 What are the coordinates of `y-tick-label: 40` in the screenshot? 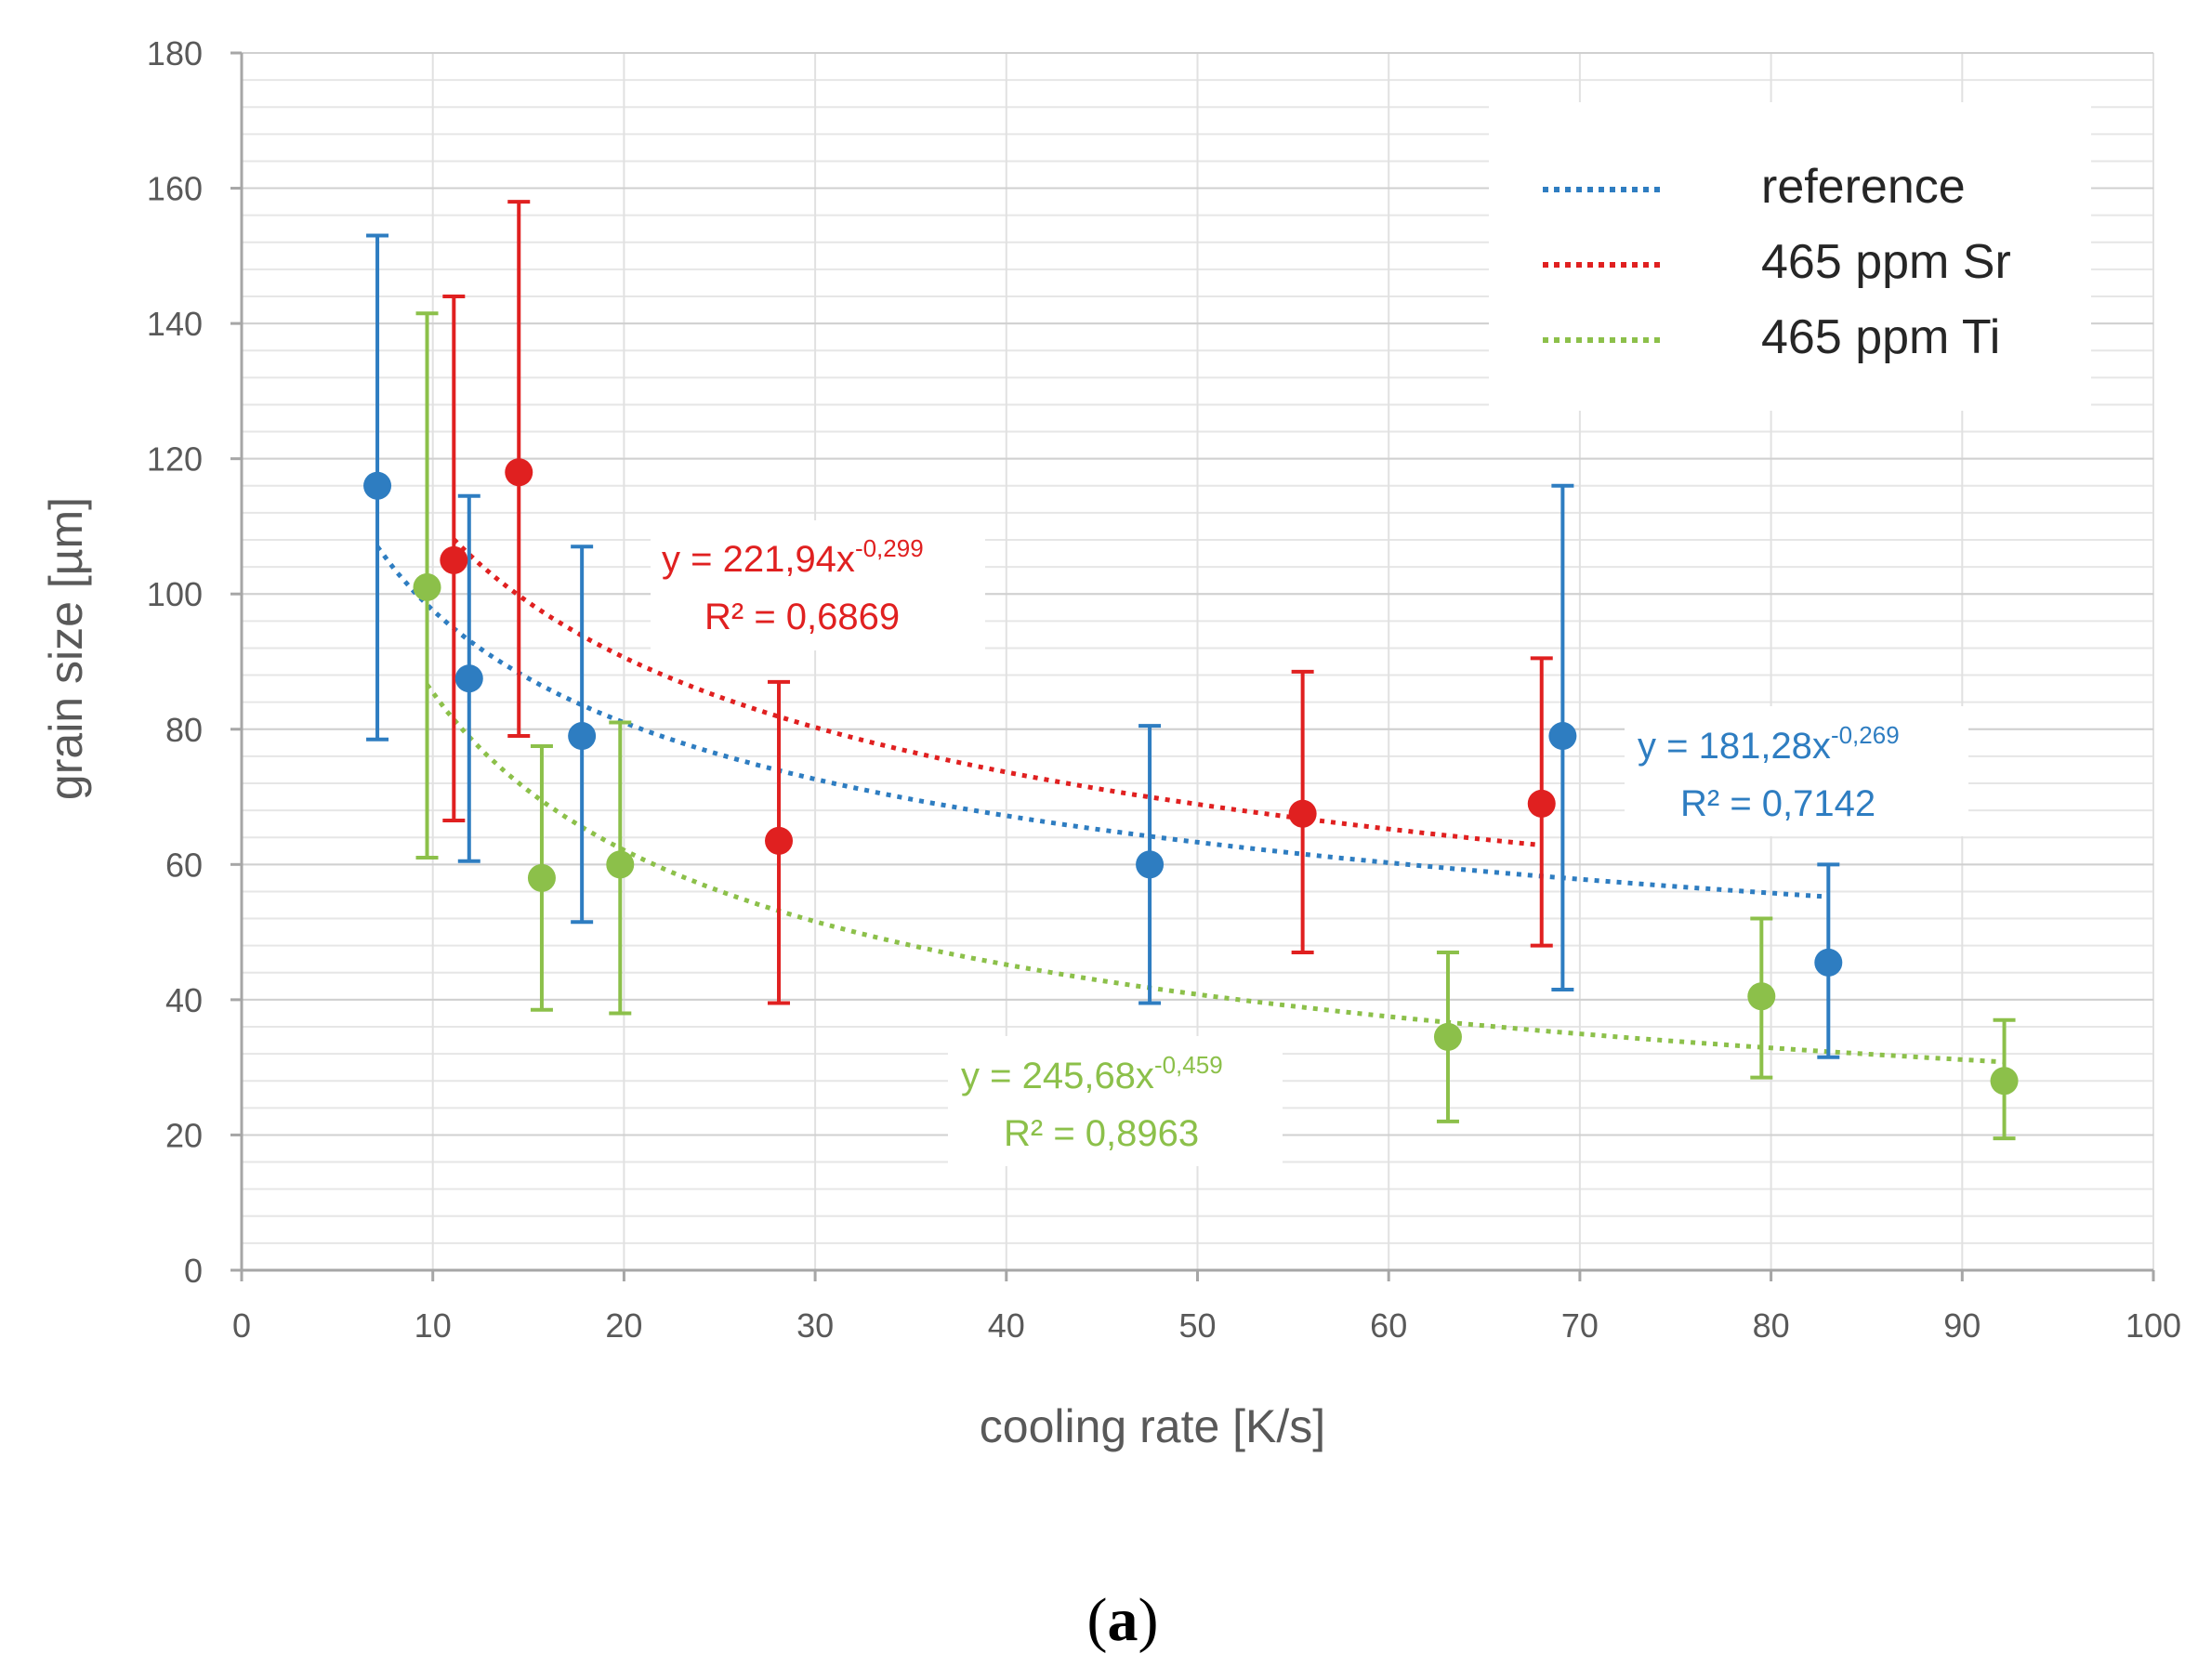 It's located at (184, 1000).